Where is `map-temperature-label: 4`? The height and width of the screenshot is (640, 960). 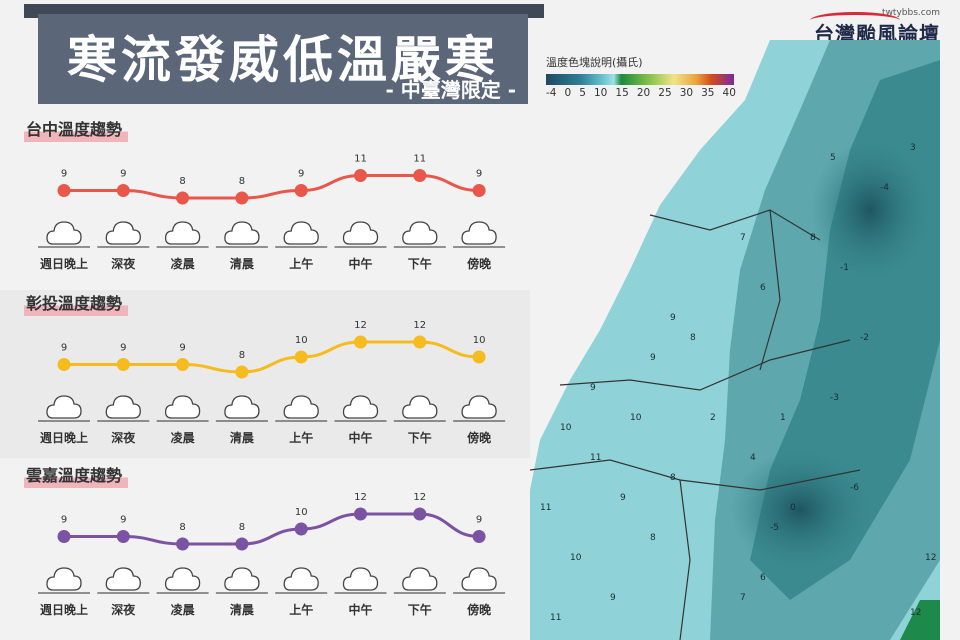 map-temperature-label: 4 is located at coordinates (753, 458).